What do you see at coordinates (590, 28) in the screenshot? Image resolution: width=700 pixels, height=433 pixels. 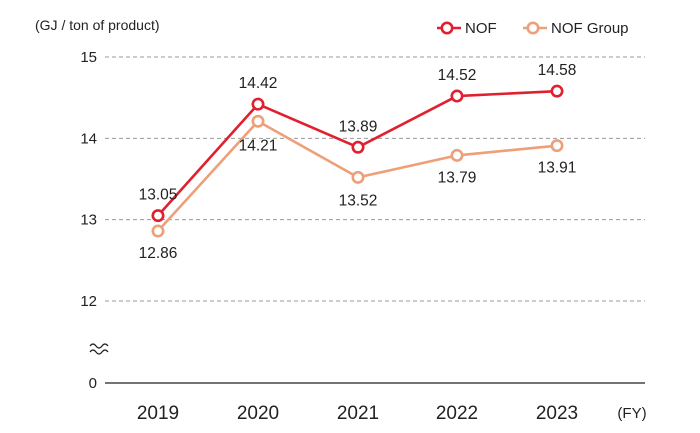 I see `legend-label: NOF Group` at bounding box center [590, 28].